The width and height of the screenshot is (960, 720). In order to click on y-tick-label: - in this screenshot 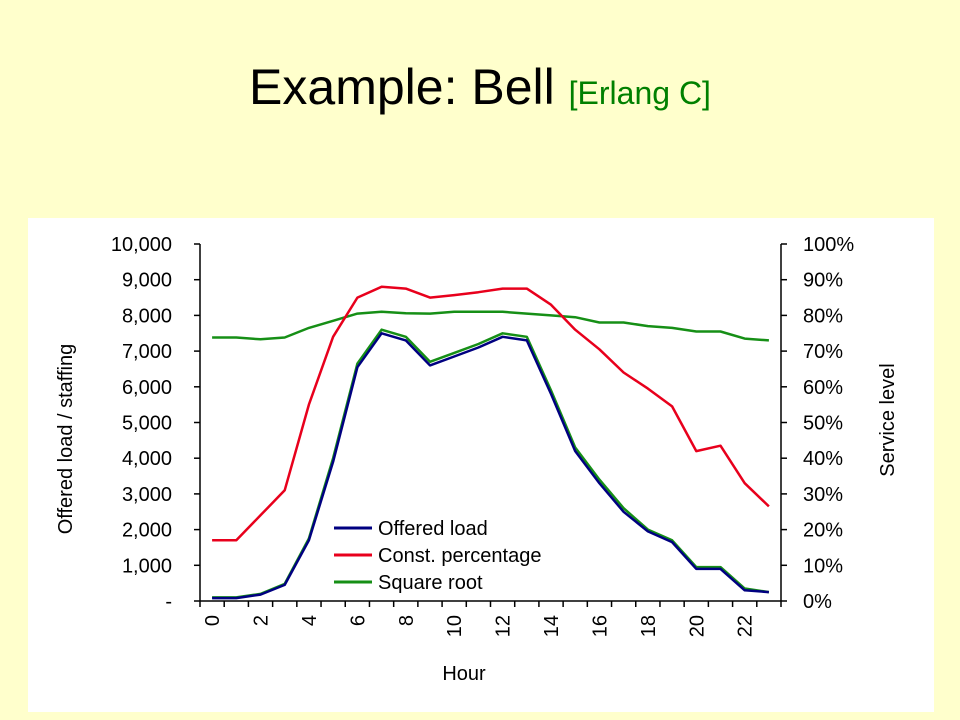, I will do `click(168, 602)`.